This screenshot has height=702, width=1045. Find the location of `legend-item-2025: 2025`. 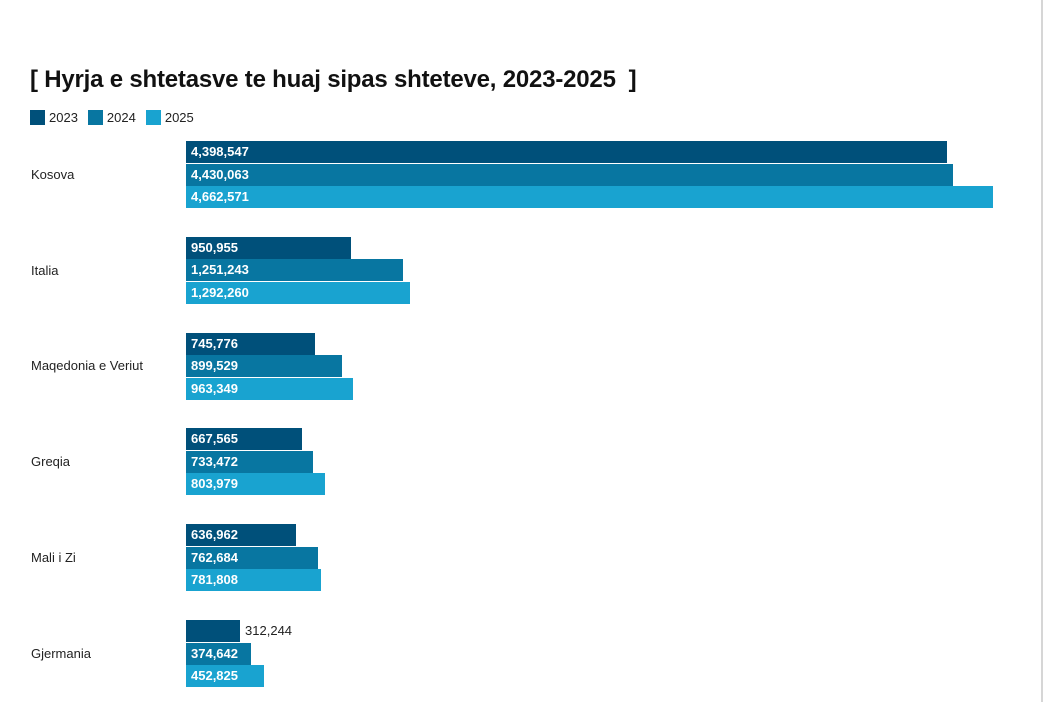

legend-item-2025: 2025 is located at coordinates (169, 117).